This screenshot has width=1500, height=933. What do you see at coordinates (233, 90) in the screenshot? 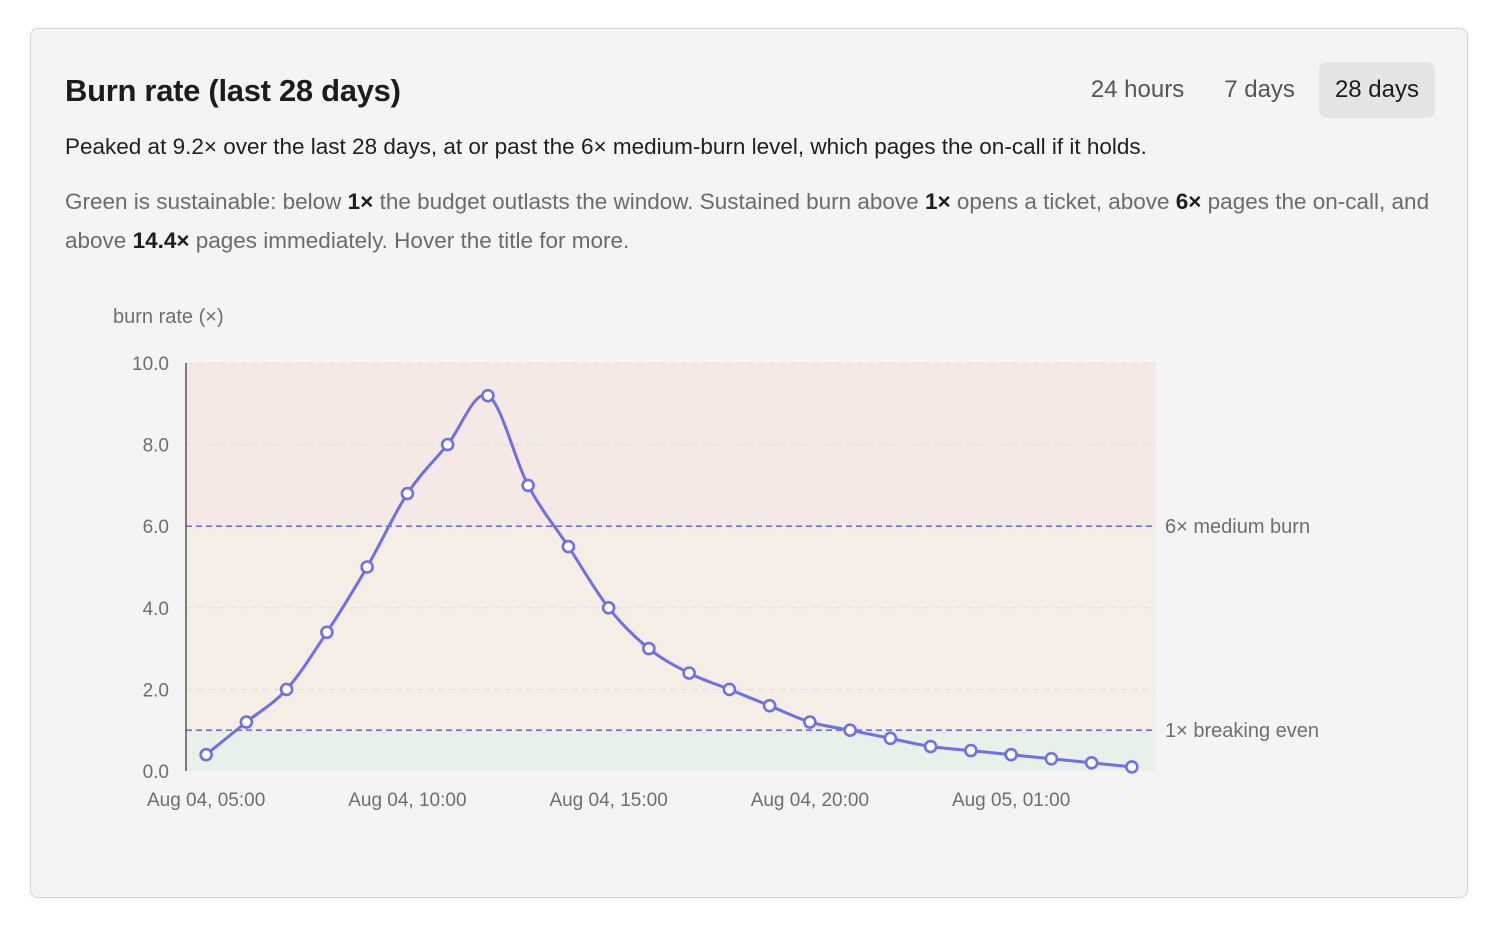
I see `card-title: Burn rate (last 28 days)` at bounding box center [233, 90].